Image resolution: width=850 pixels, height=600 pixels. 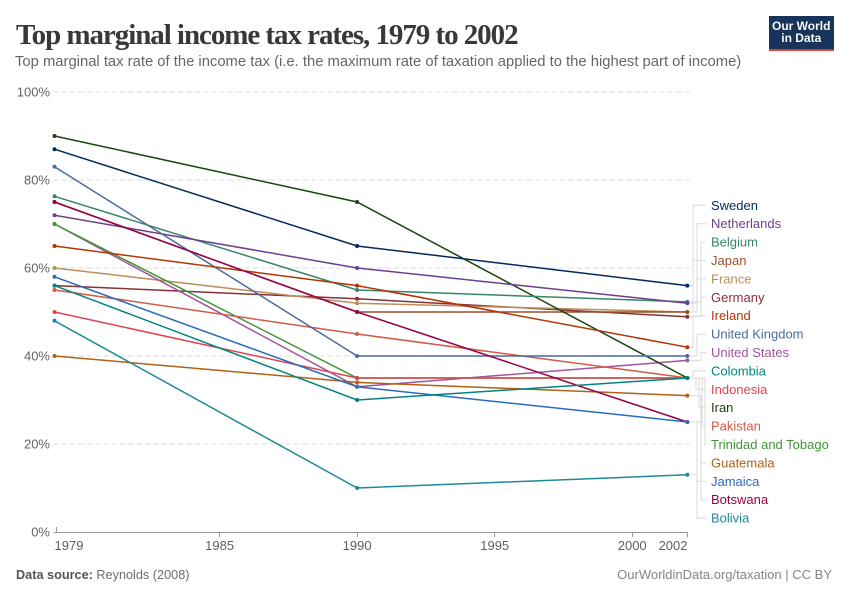 What do you see at coordinates (757, 334) in the screenshot?
I see `svg-text: United Kingdom` at bounding box center [757, 334].